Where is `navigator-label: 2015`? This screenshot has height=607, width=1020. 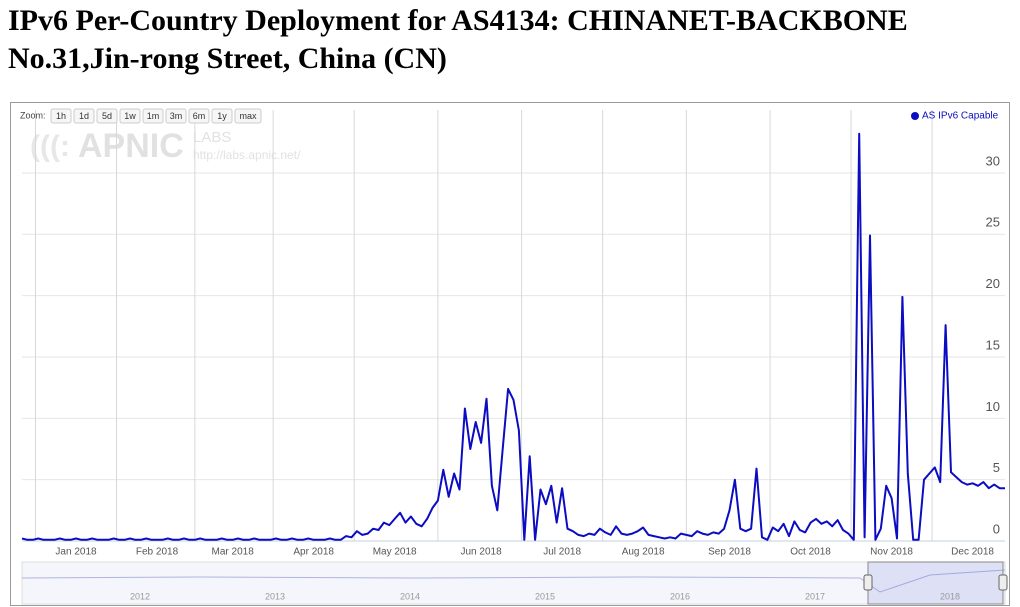 navigator-label: 2015 is located at coordinates (545, 596).